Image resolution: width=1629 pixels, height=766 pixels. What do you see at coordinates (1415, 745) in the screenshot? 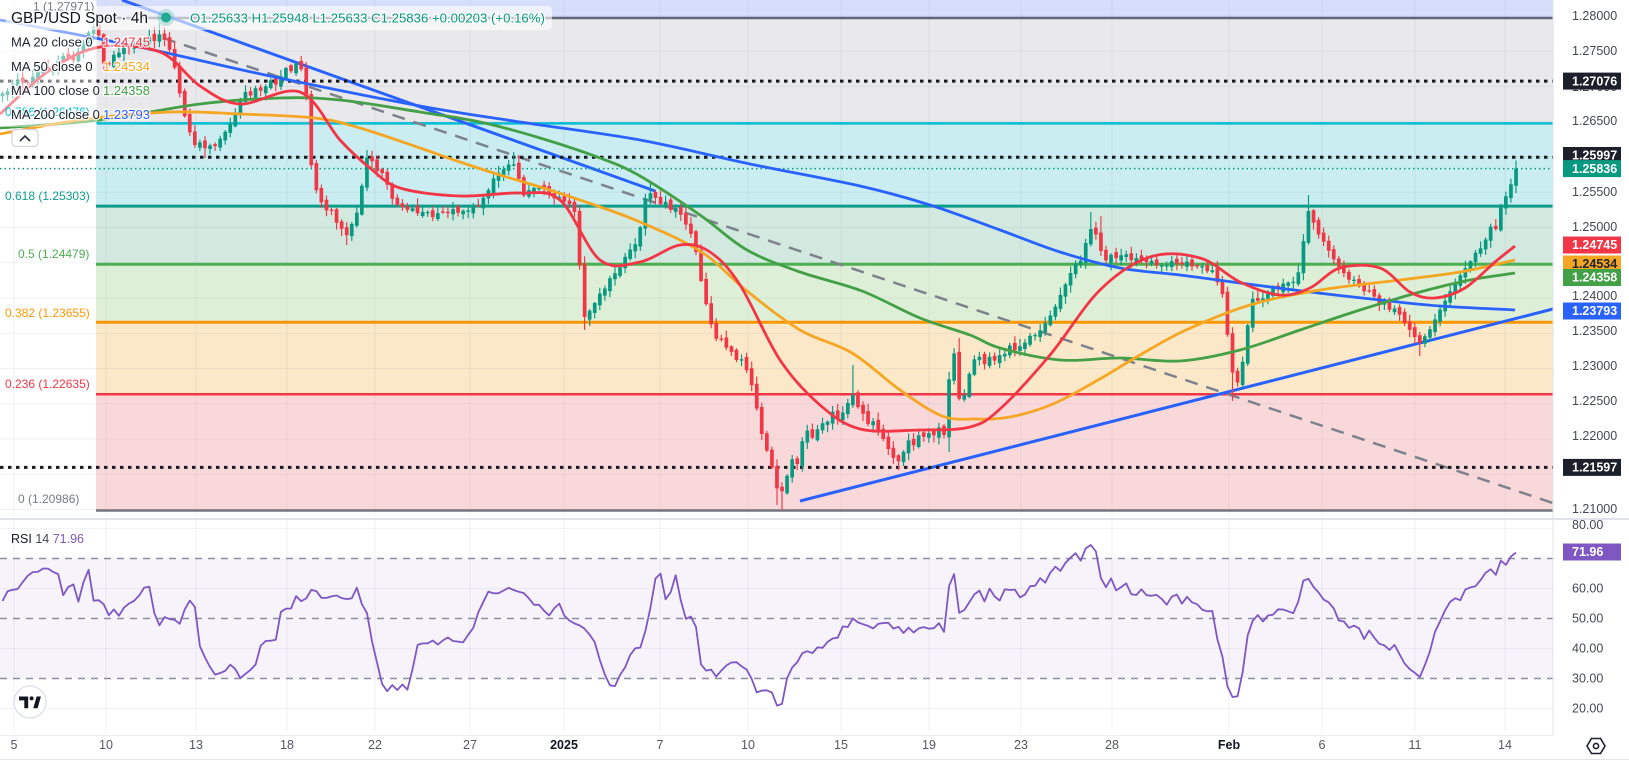
I see `svg-text: 11` at bounding box center [1415, 745].